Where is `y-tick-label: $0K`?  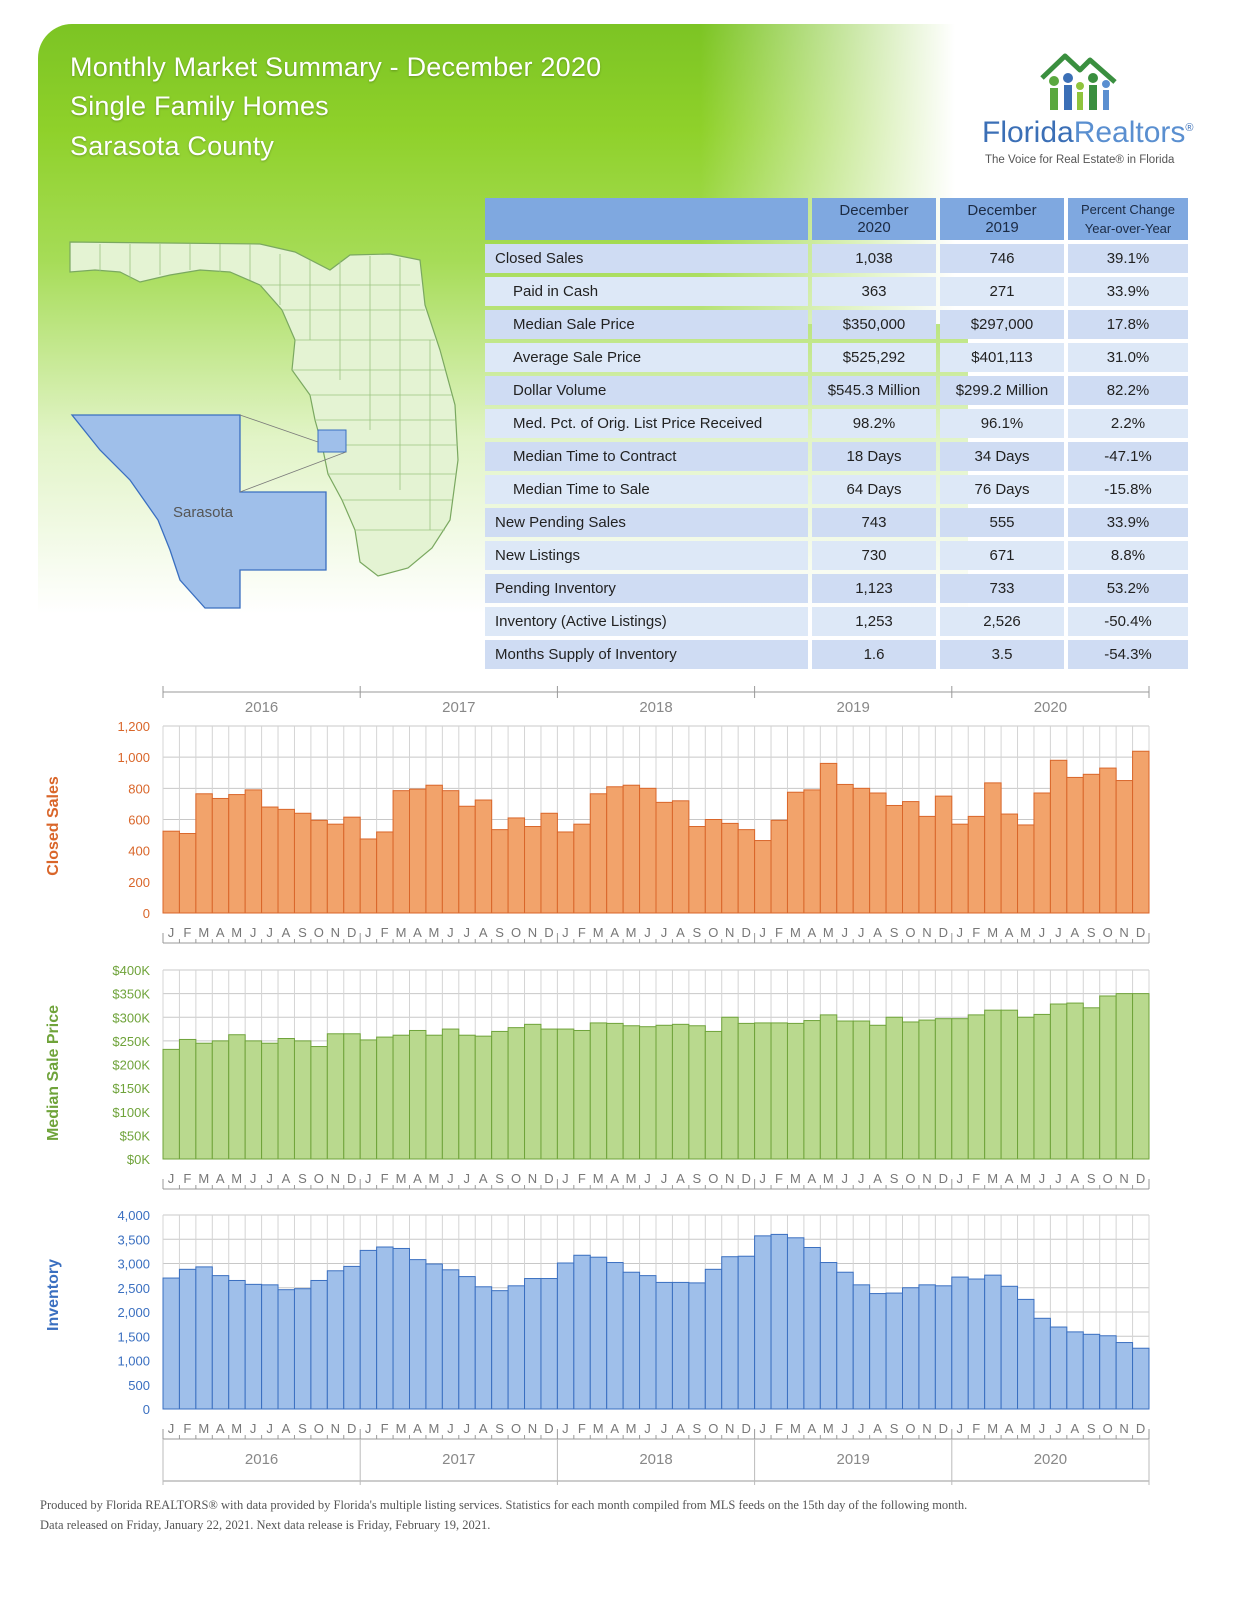 y-tick-label: $0K is located at coordinates (138, 1159).